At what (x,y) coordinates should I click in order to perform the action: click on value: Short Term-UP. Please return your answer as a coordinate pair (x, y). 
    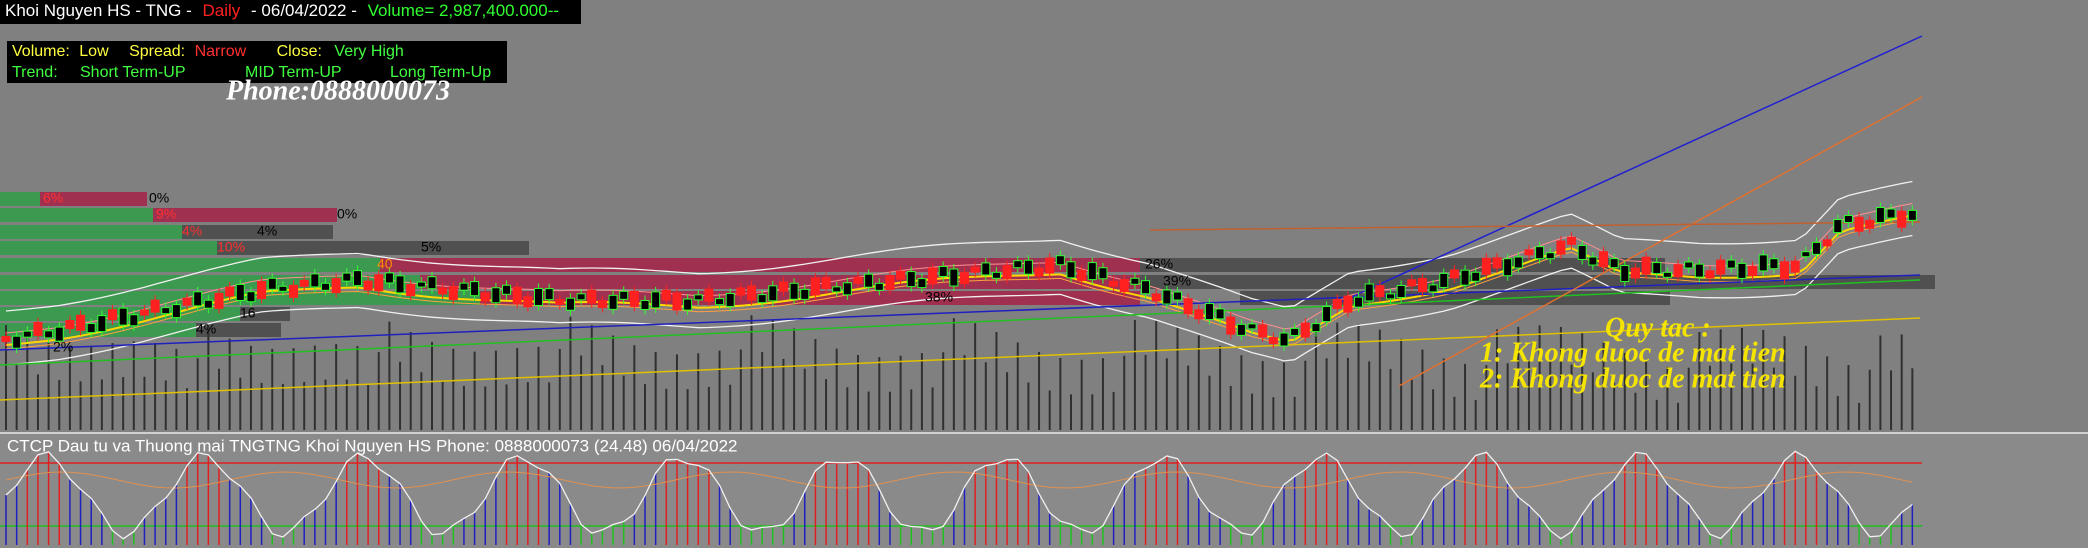
    Looking at the image, I should click on (132, 72).